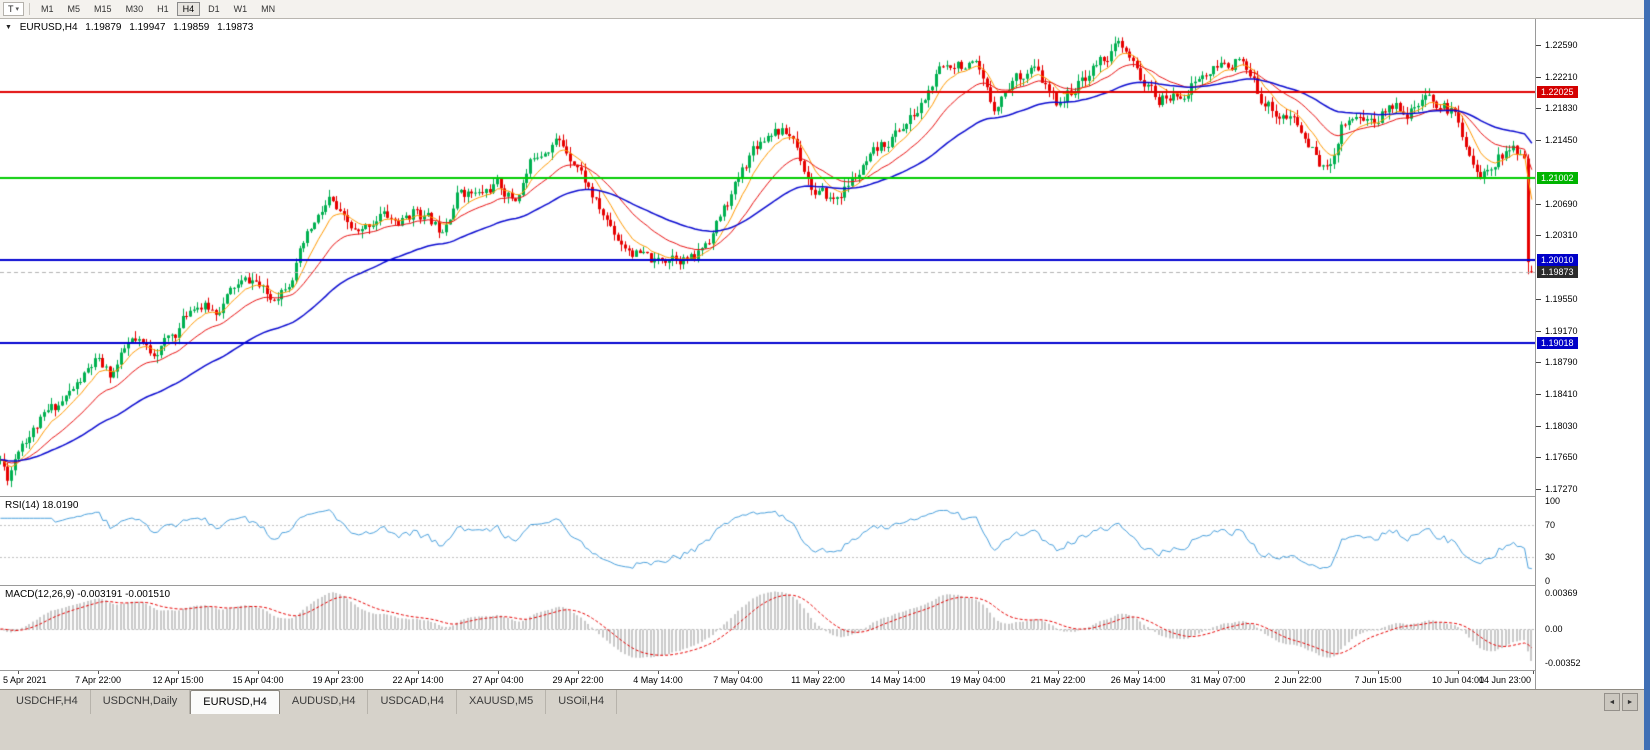 This screenshot has height=750, width=1650. What do you see at coordinates (338, 680) in the screenshot?
I see `time-axis-label: 19 Apr 23:00` at bounding box center [338, 680].